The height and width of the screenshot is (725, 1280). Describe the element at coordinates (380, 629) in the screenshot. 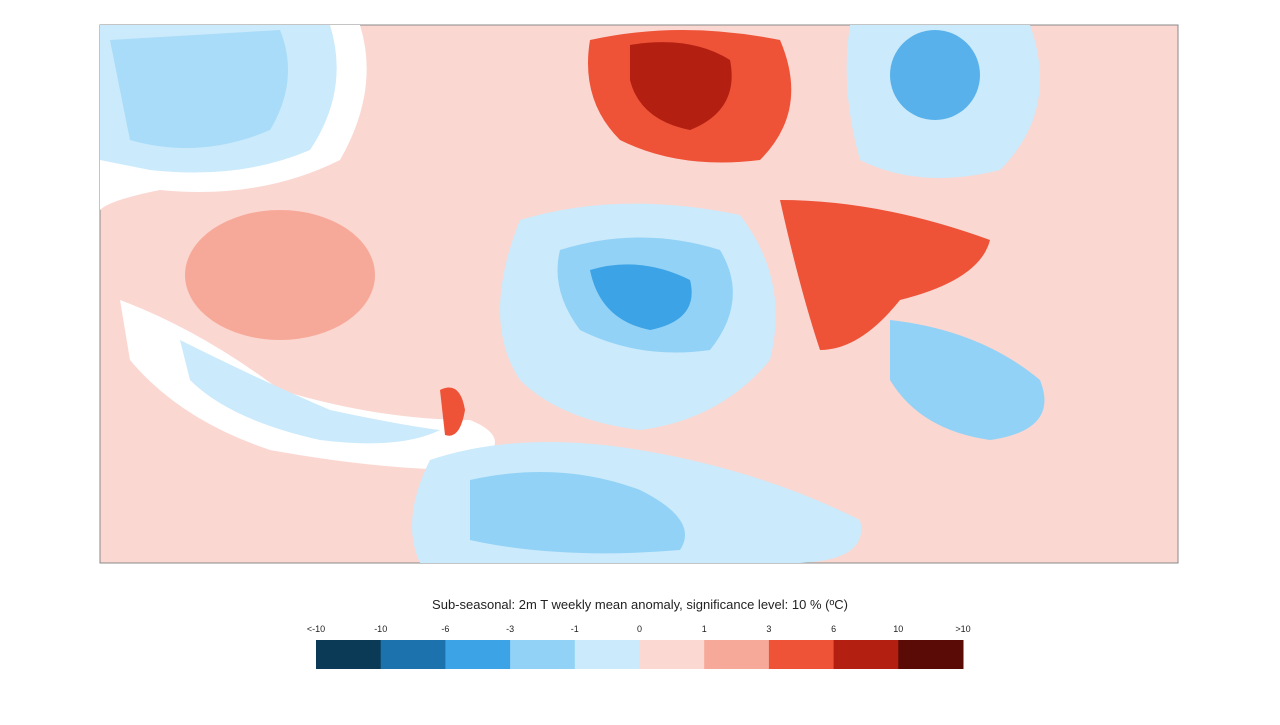

I see `colorbar-label: -10` at that location.